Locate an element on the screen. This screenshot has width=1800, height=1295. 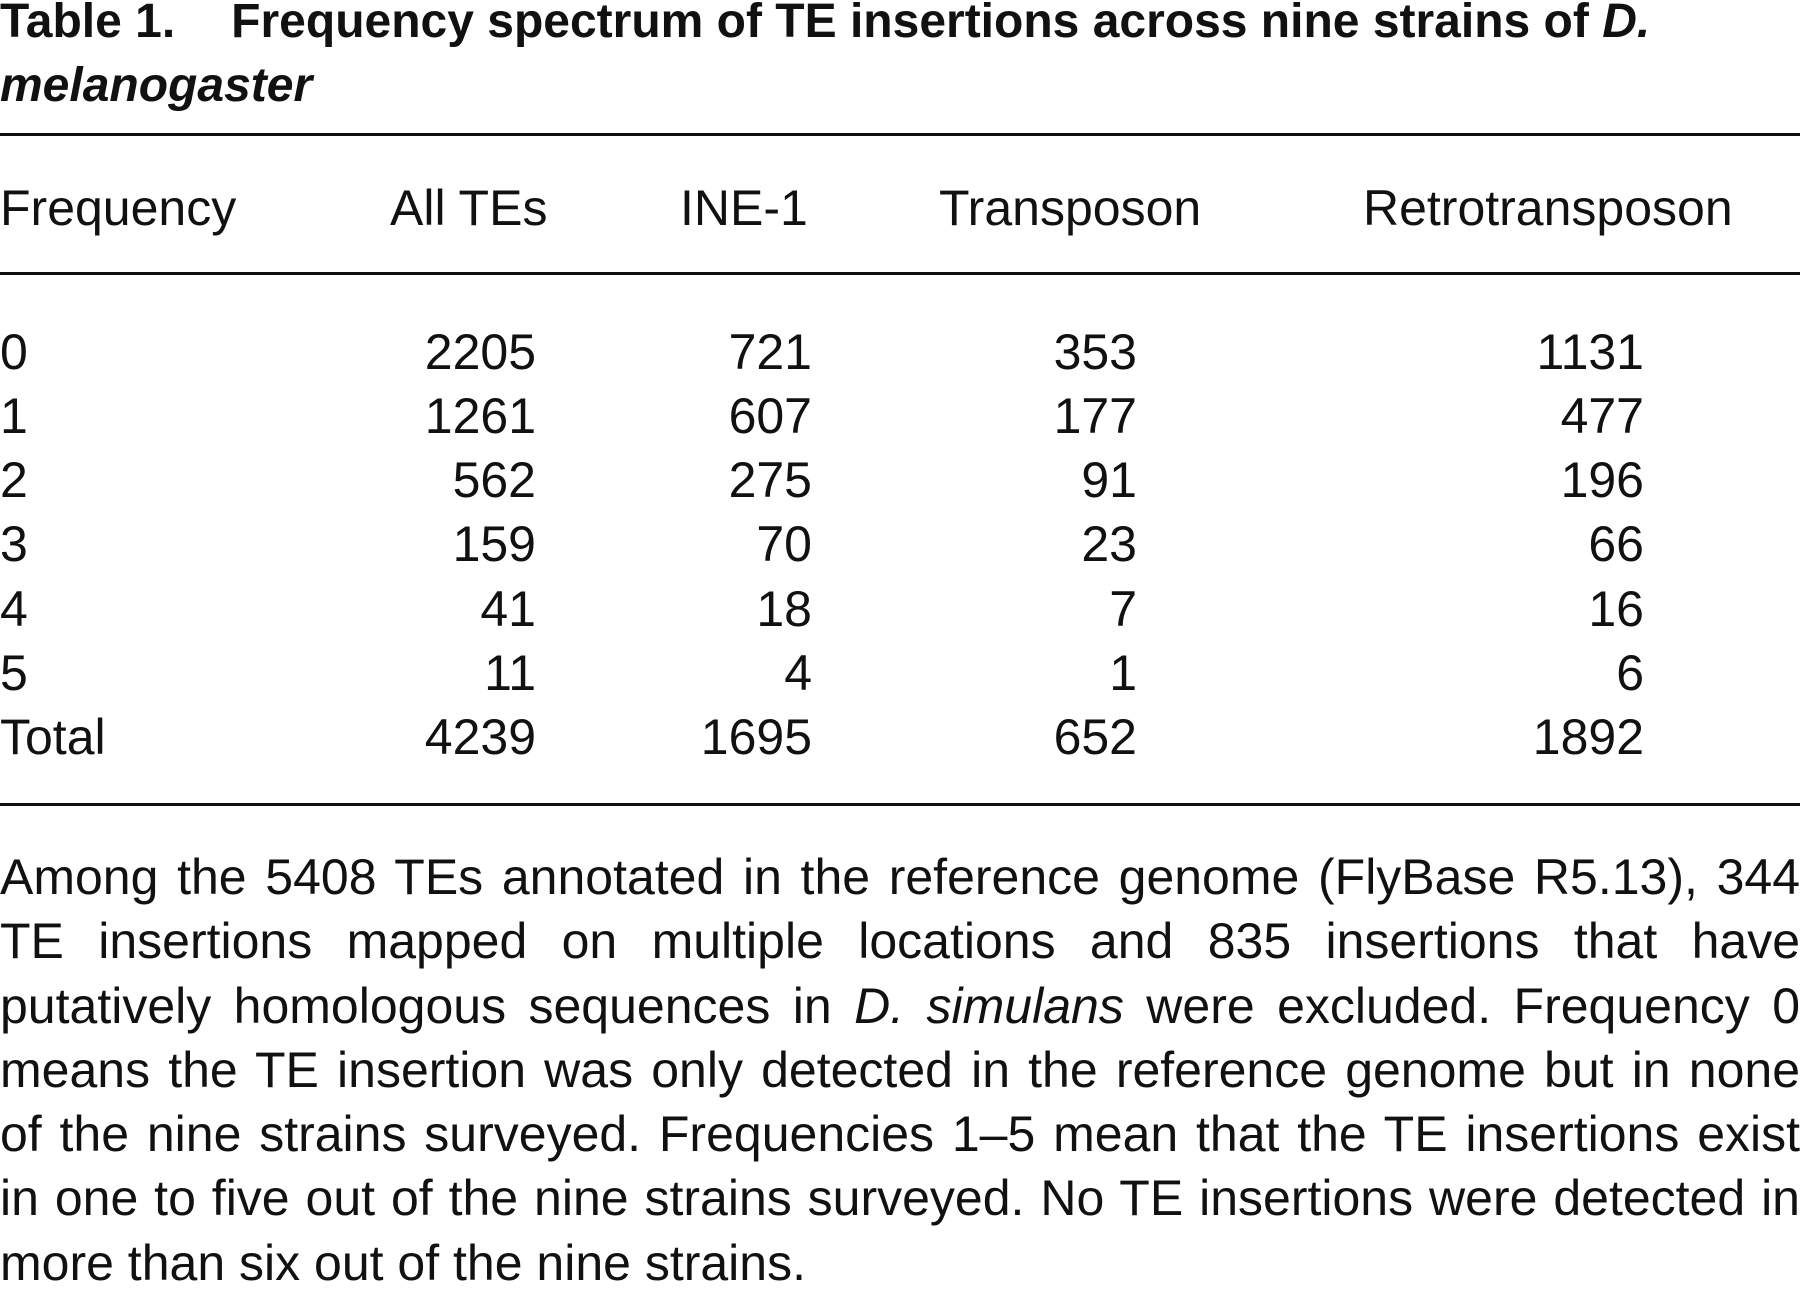
table-cell: 41 is located at coordinates (508, 609).